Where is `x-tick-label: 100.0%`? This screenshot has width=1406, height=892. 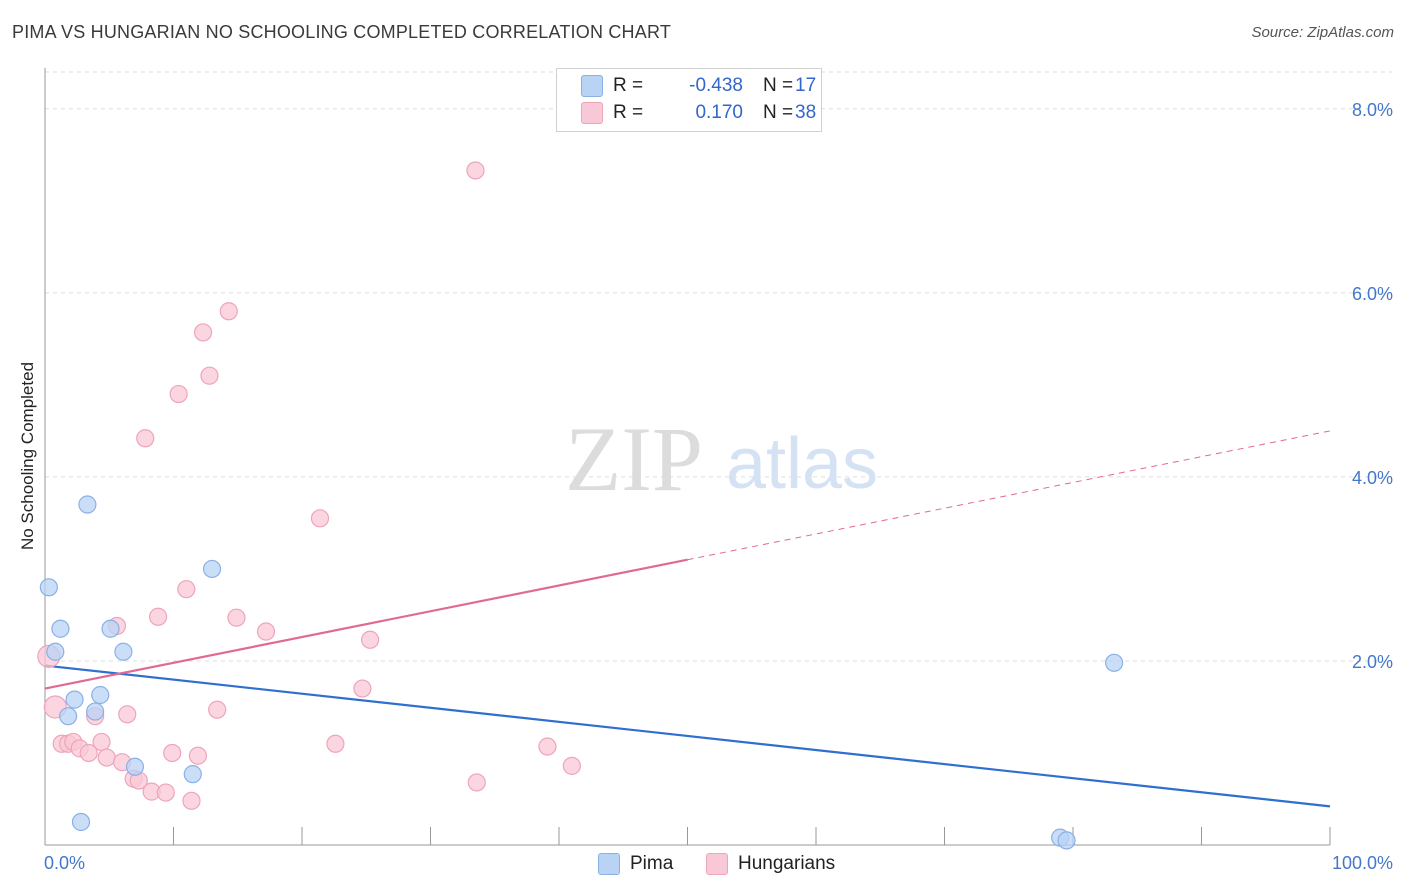
x-tick-label: 100.0% is located at coordinates (1362, 863).